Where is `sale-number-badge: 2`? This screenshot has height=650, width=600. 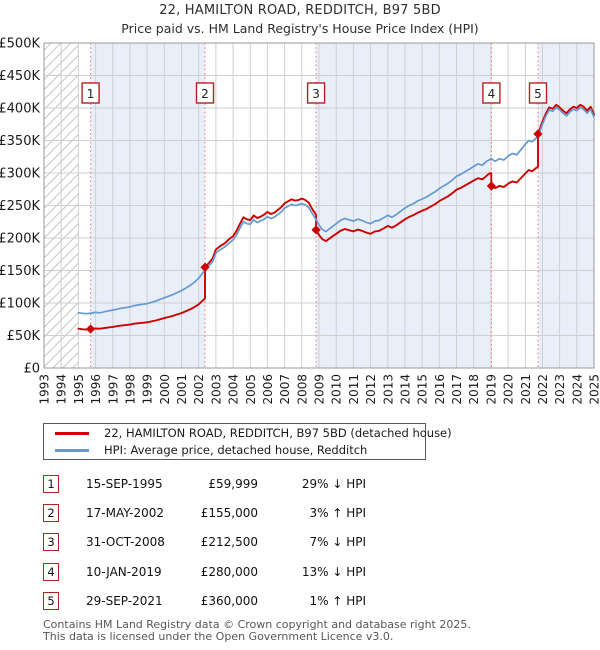 sale-number-badge: 2 is located at coordinates (51, 513).